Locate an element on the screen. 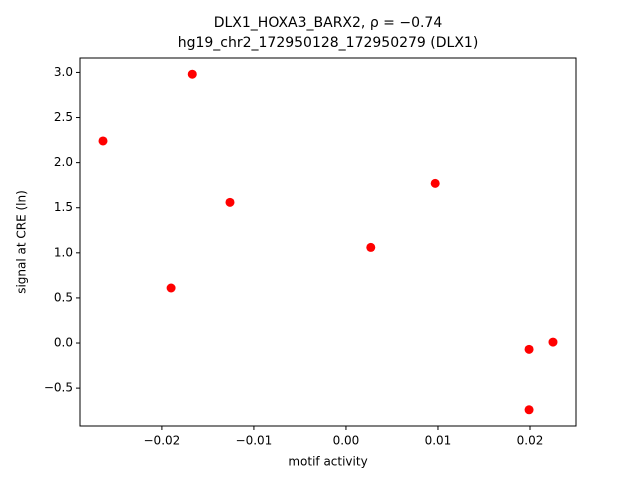 The image size is (640, 480). x-tick-label: −0.01 is located at coordinates (254, 441).